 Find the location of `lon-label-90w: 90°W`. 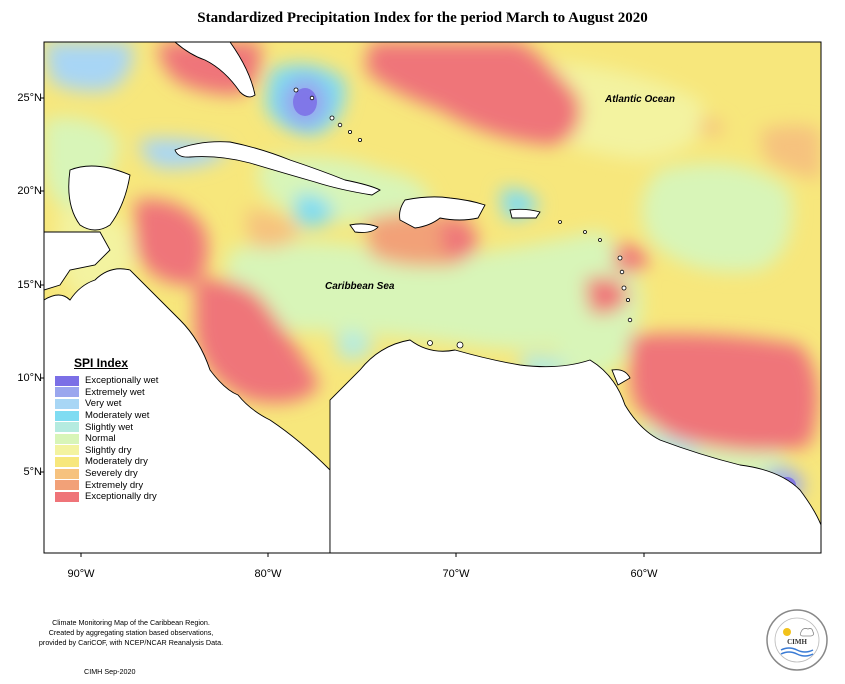

lon-label-90w: 90°W is located at coordinates (81, 574).